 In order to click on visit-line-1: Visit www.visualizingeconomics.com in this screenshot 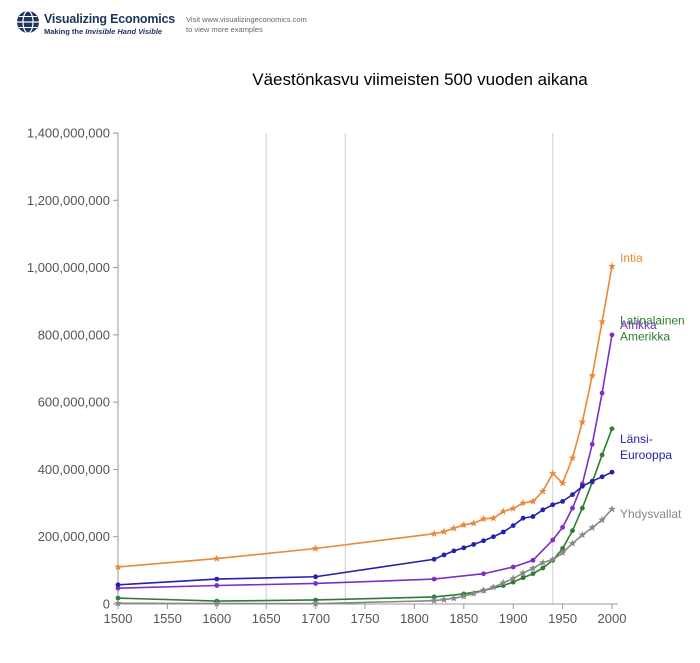, I will do `click(246, 19)`.